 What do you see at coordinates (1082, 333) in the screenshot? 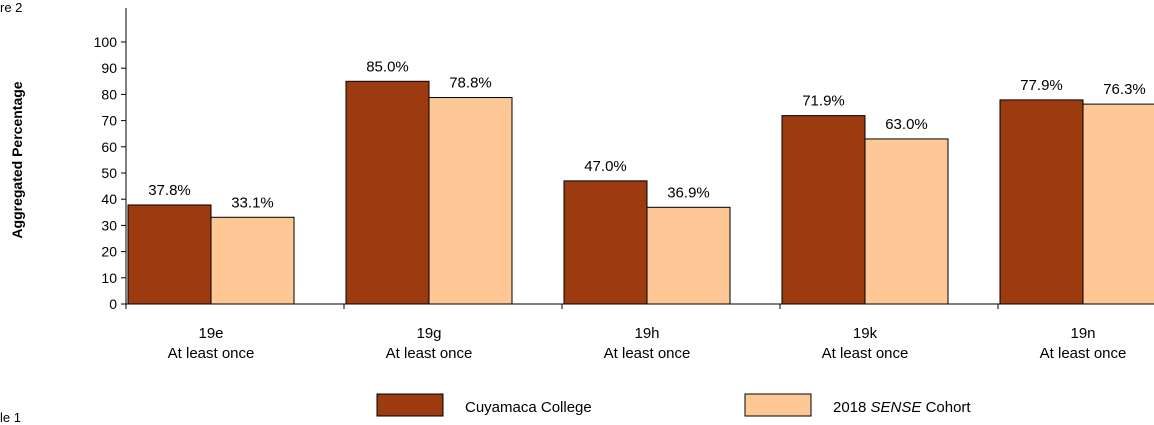
I see `x-tick-label: 19n` at bounding box center [1082, 333].